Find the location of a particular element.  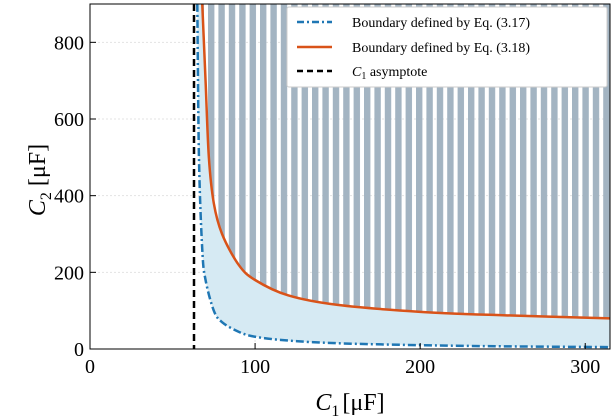

y-axis-label: C2[μF] is located at coordinates (40, 180).